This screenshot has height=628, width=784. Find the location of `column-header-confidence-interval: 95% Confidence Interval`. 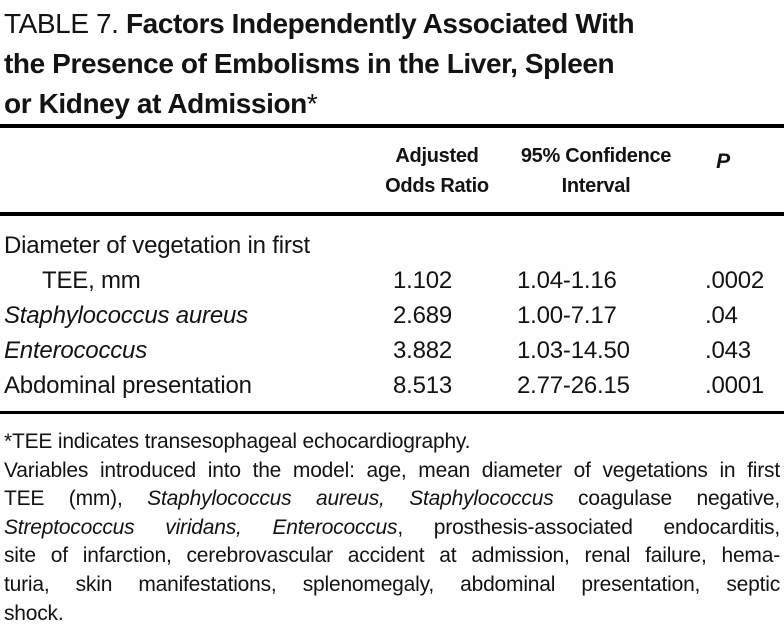

column-header-confidence-interval: 95% Confidence Interval is located at coordinates (596, 171).